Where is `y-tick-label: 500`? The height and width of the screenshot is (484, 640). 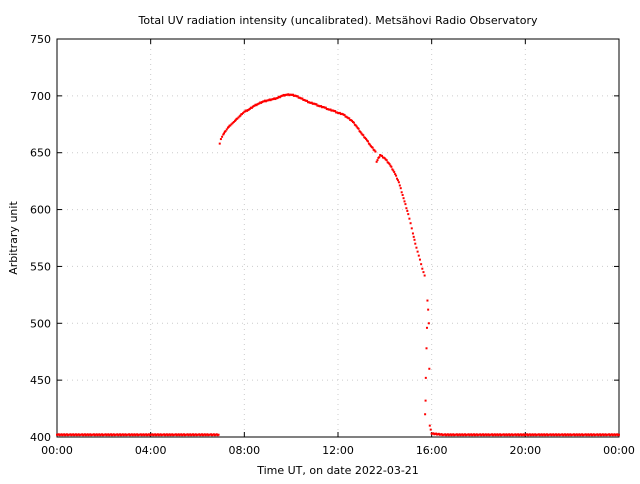
y-tick-label: 500 is located at coordinates (40, 323).